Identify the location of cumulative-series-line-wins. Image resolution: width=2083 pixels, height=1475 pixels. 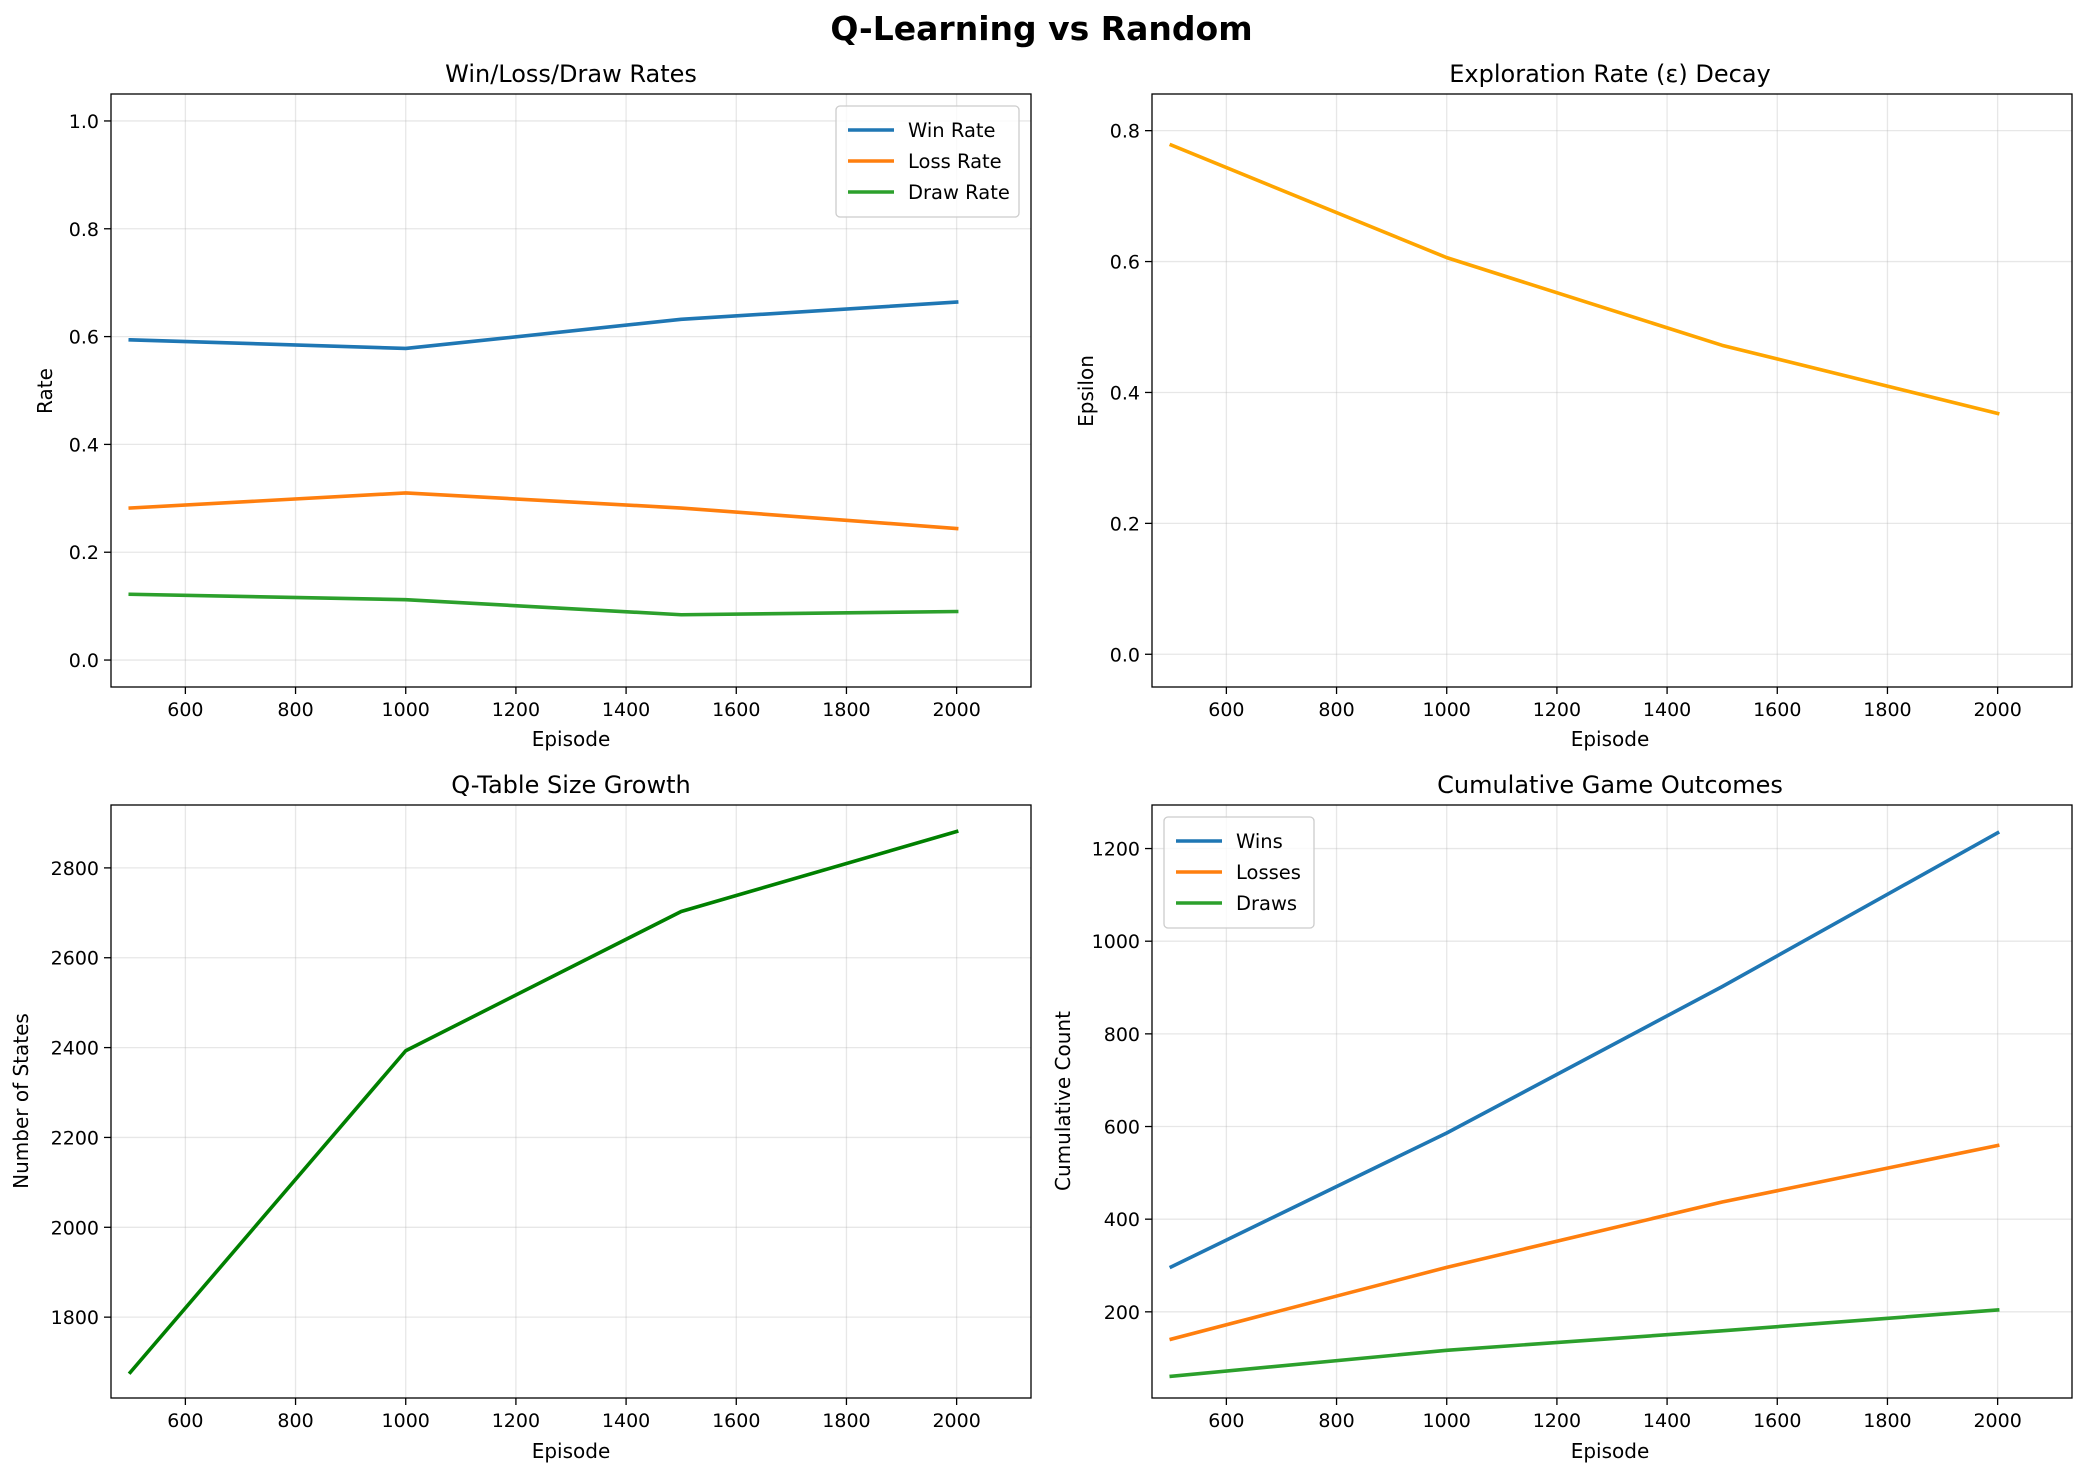
(1584, 1050).